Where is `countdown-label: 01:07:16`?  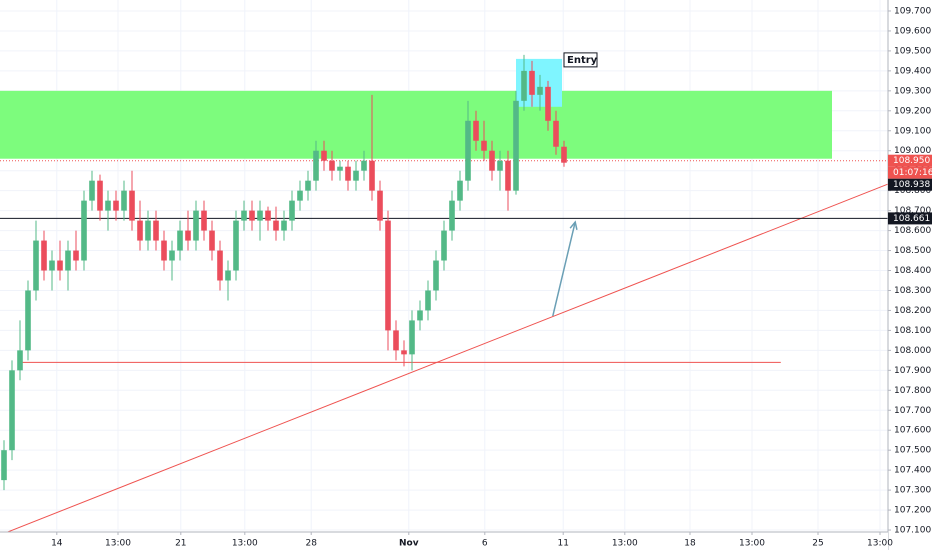 countdown-label: 01:07:16 is located at coordinates (912, 173).